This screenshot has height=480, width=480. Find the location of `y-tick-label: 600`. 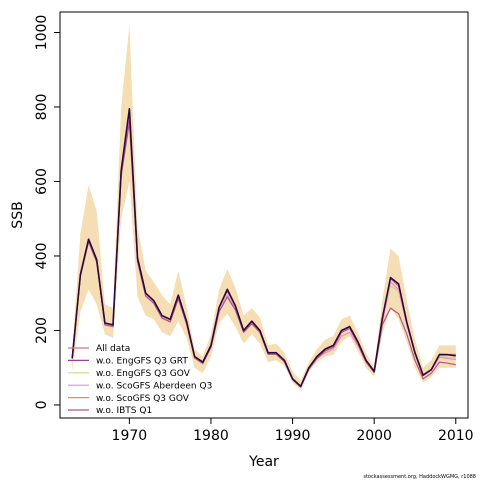

y-tick-label: 600 is located at coordinates (42, 181).